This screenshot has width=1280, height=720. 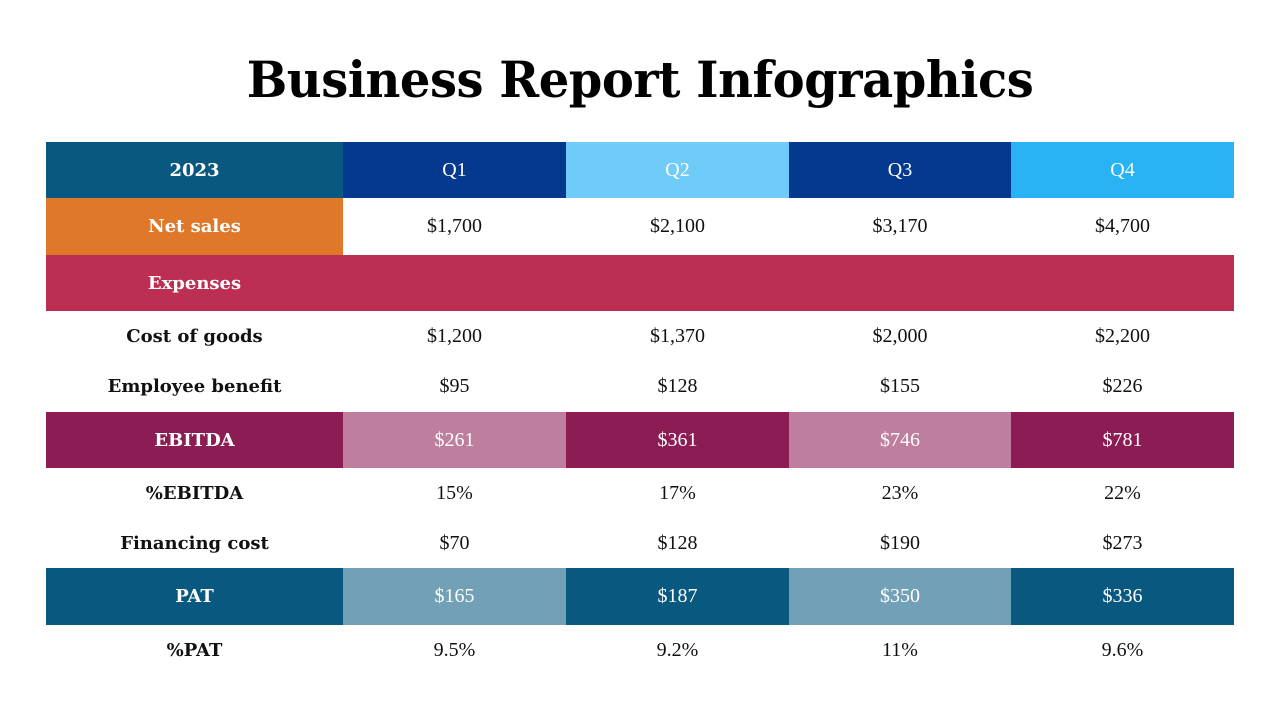 I want to click on expenses-band, so click(x=788, y=283).